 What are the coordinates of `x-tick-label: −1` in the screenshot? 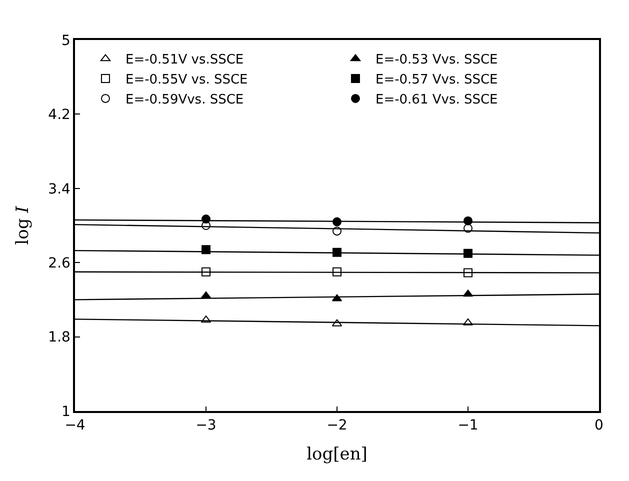 It's located at (468, 426).